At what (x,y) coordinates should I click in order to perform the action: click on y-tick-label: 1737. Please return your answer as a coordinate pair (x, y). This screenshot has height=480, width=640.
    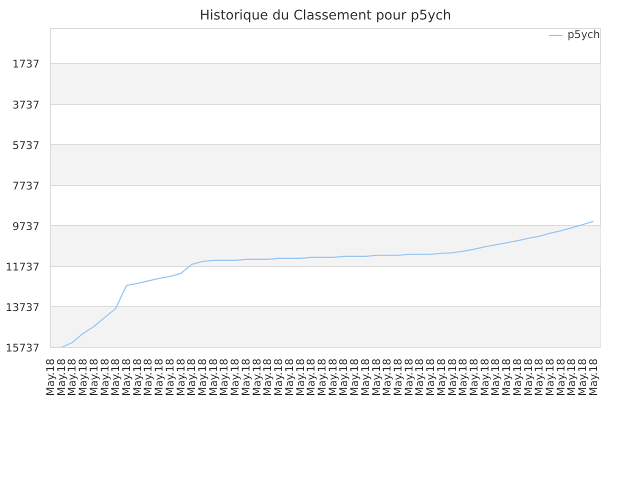
    Looking at the image, I should click on (26, 64).